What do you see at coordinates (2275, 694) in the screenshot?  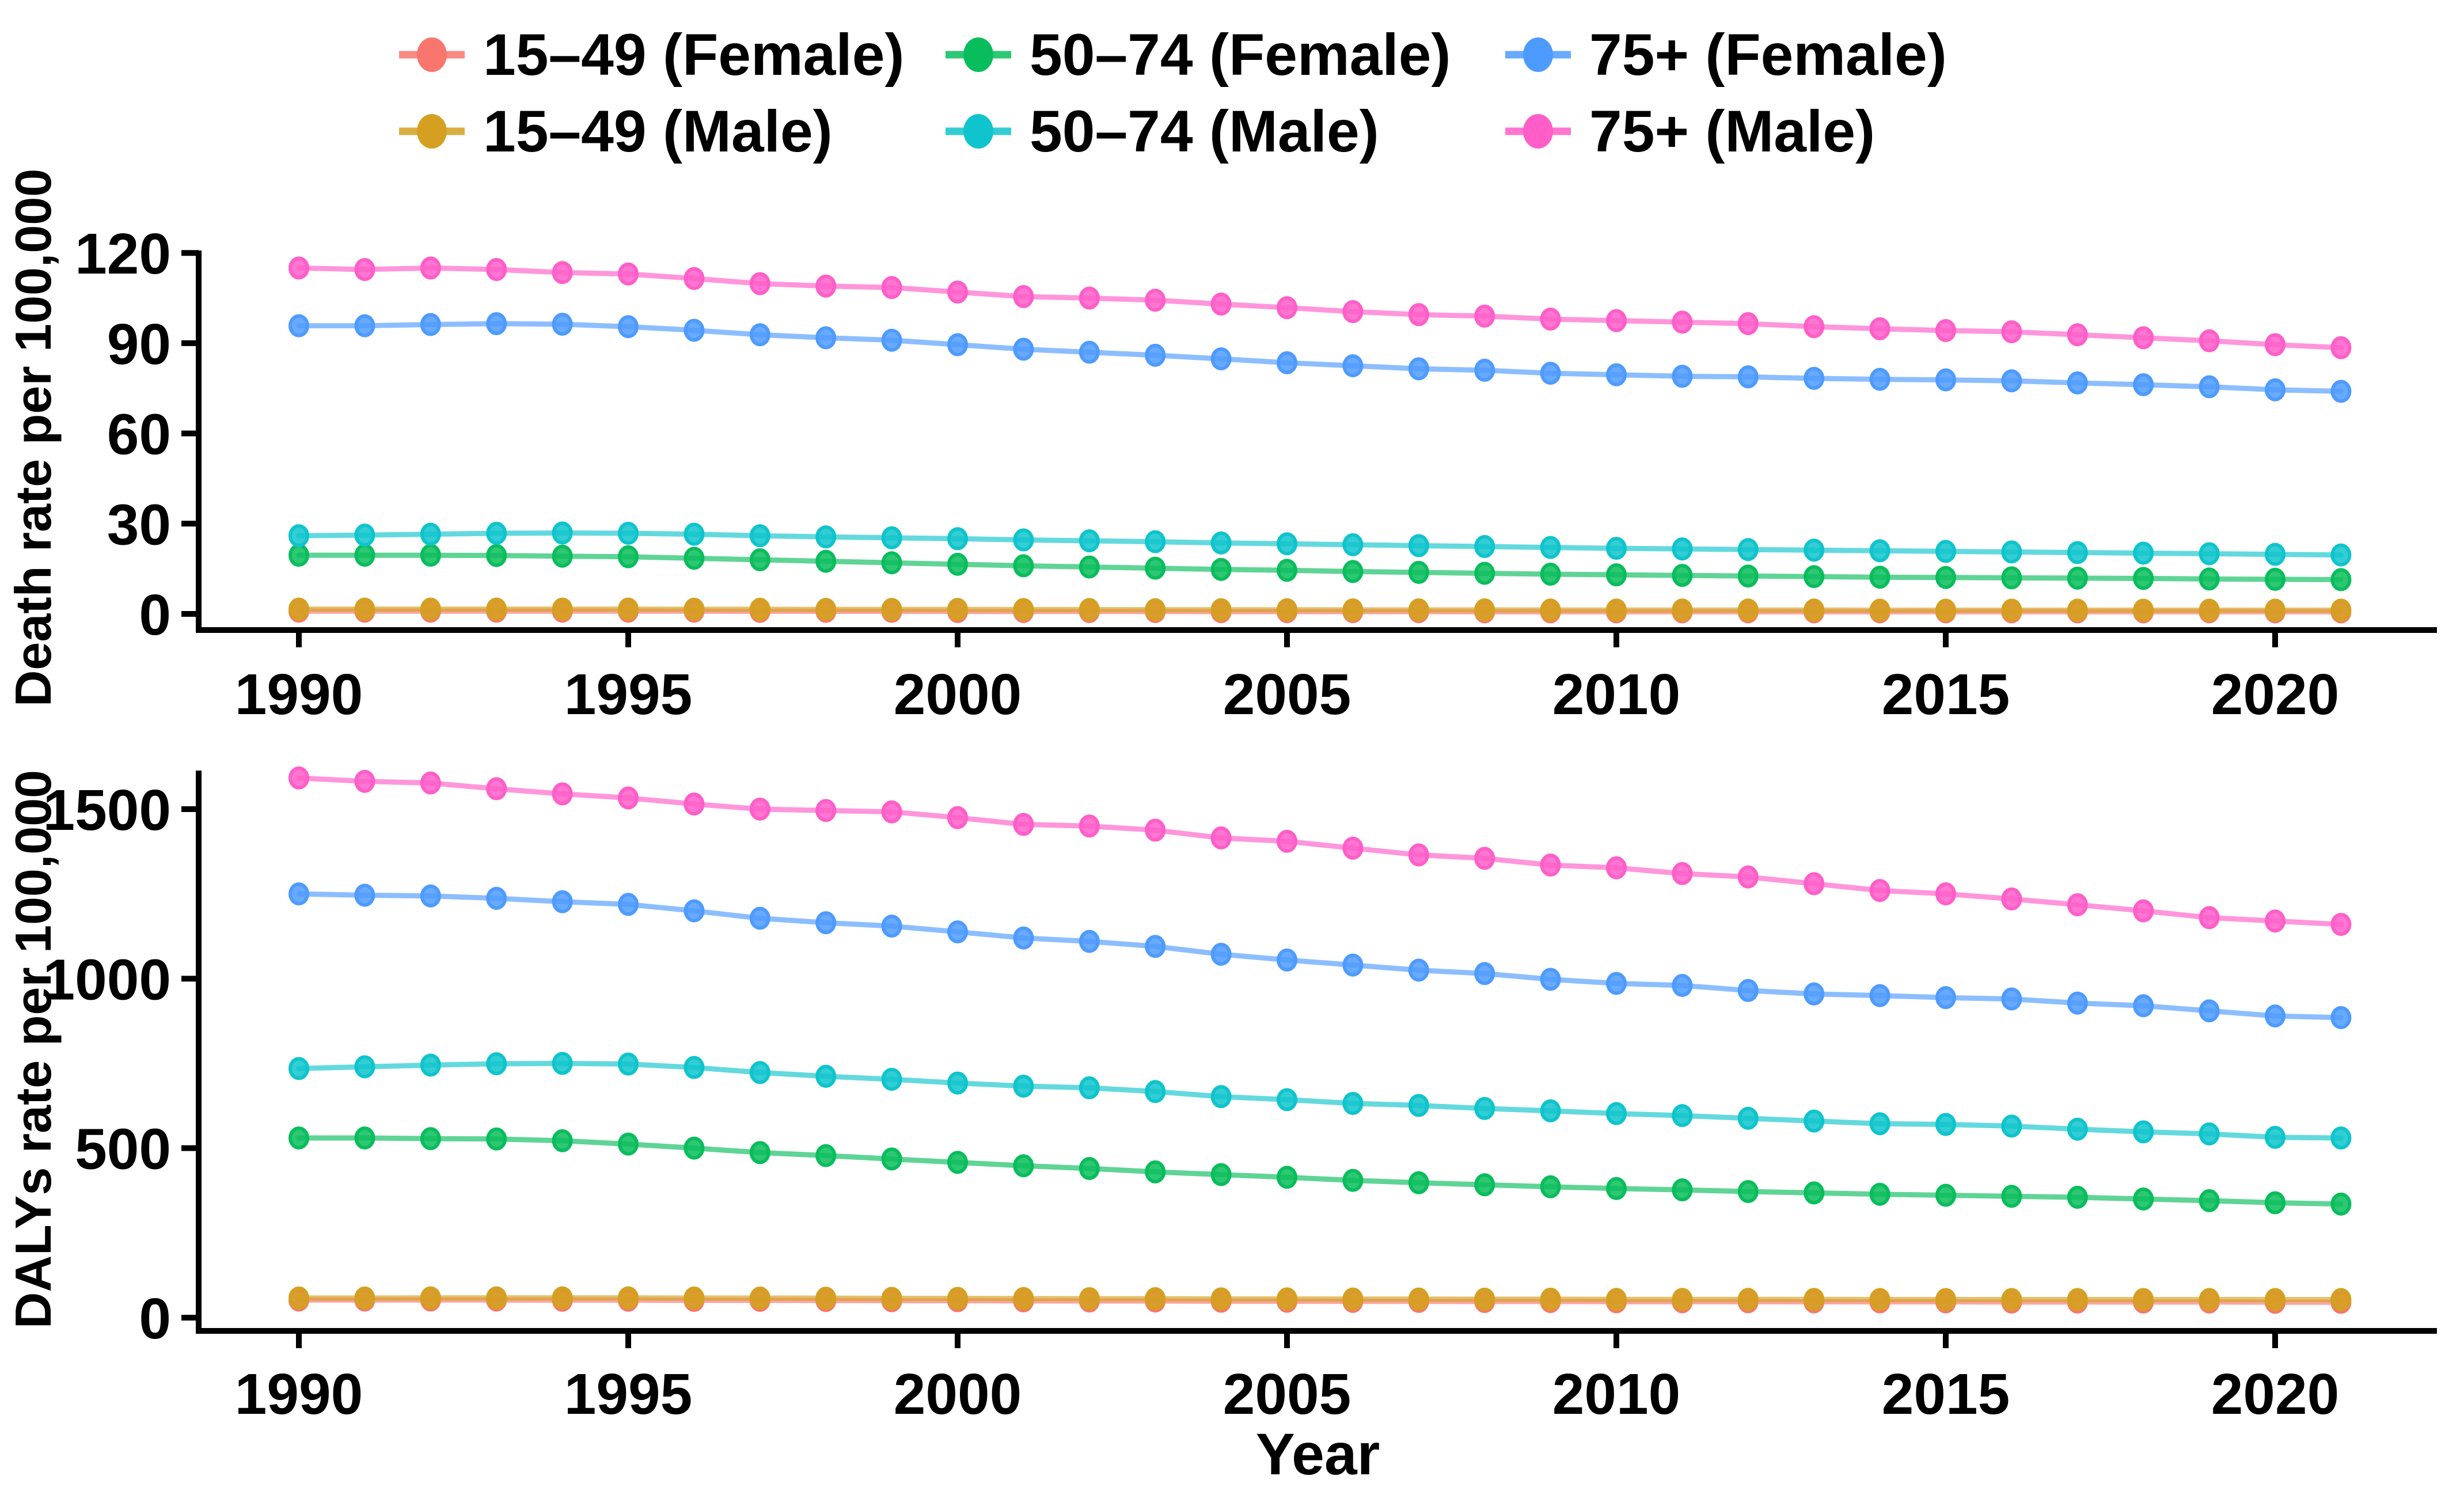 I see `x-tick-label: 2020` at bounding box center [2275, 694].